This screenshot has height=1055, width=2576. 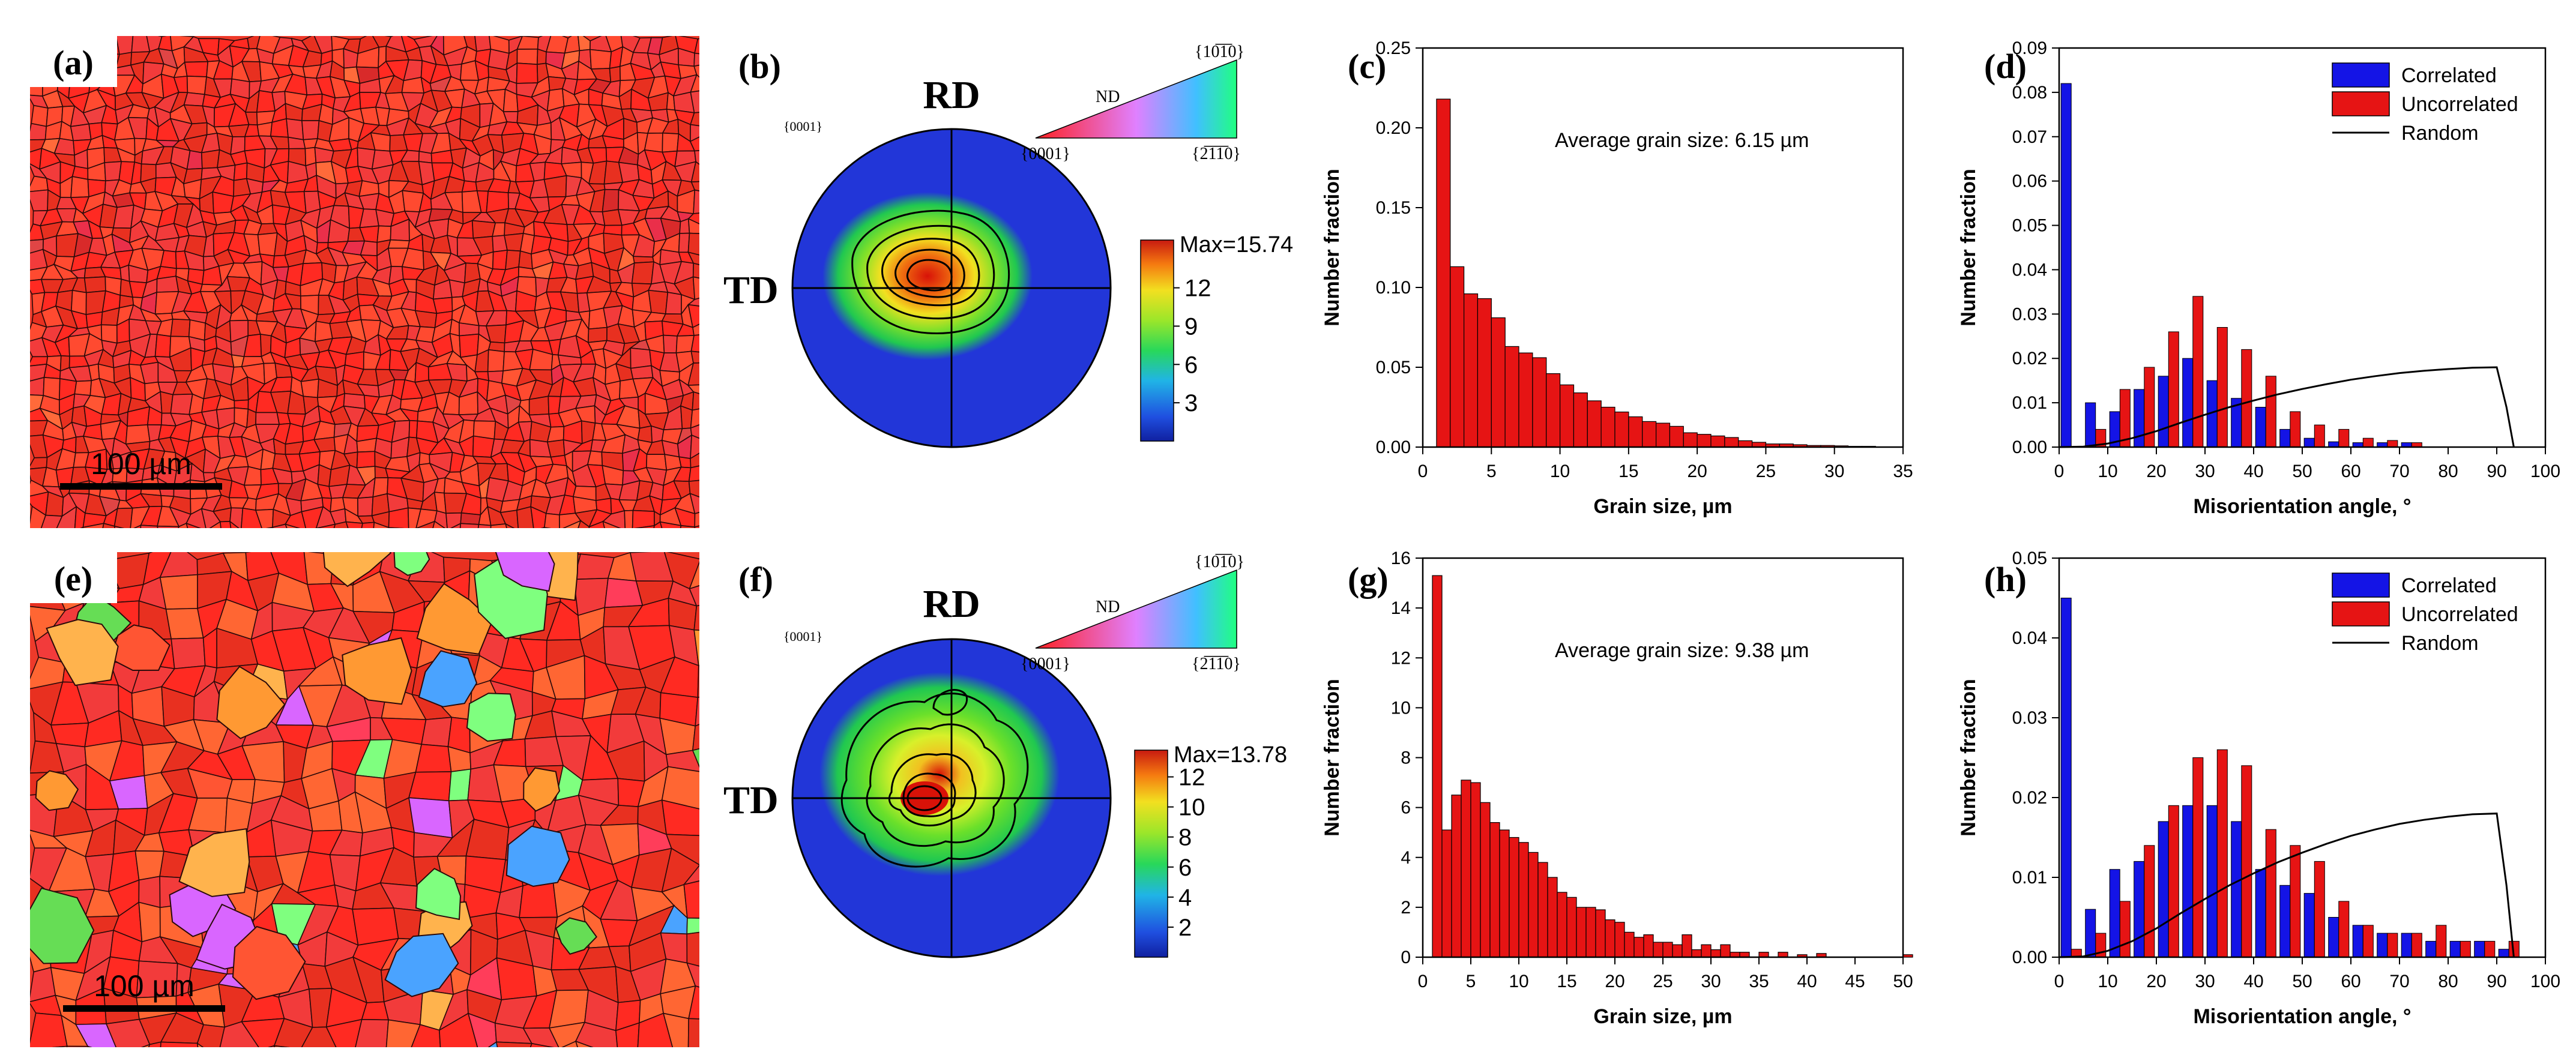 What do you see at coordinates (2029, 447) in the screenshot?
I see `y-tick-label: 0.00` at bounding box center [2029, 447].